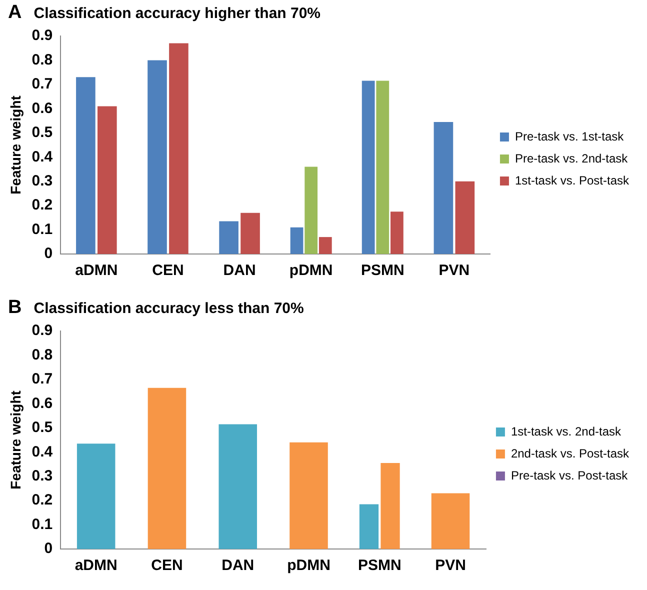 Image resolution: width=647 pixels, height=590 pixels. Describe the element at coordinates (169, 308) in the screenshot. I see `chart-title: Classification accuracy less than 70%` at that location.